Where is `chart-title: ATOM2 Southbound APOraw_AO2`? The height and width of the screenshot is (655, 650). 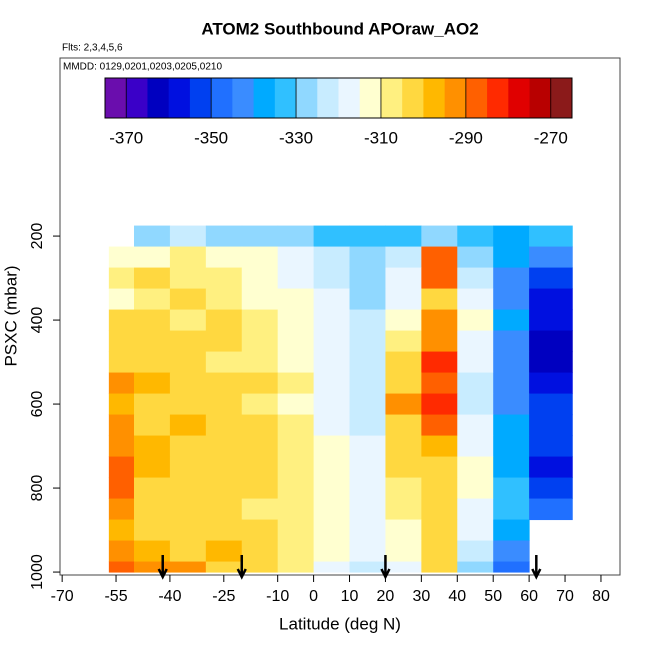 chart-title: ATOM2 Southbound APOraw_AO2 is located at coordinates (339, 28).